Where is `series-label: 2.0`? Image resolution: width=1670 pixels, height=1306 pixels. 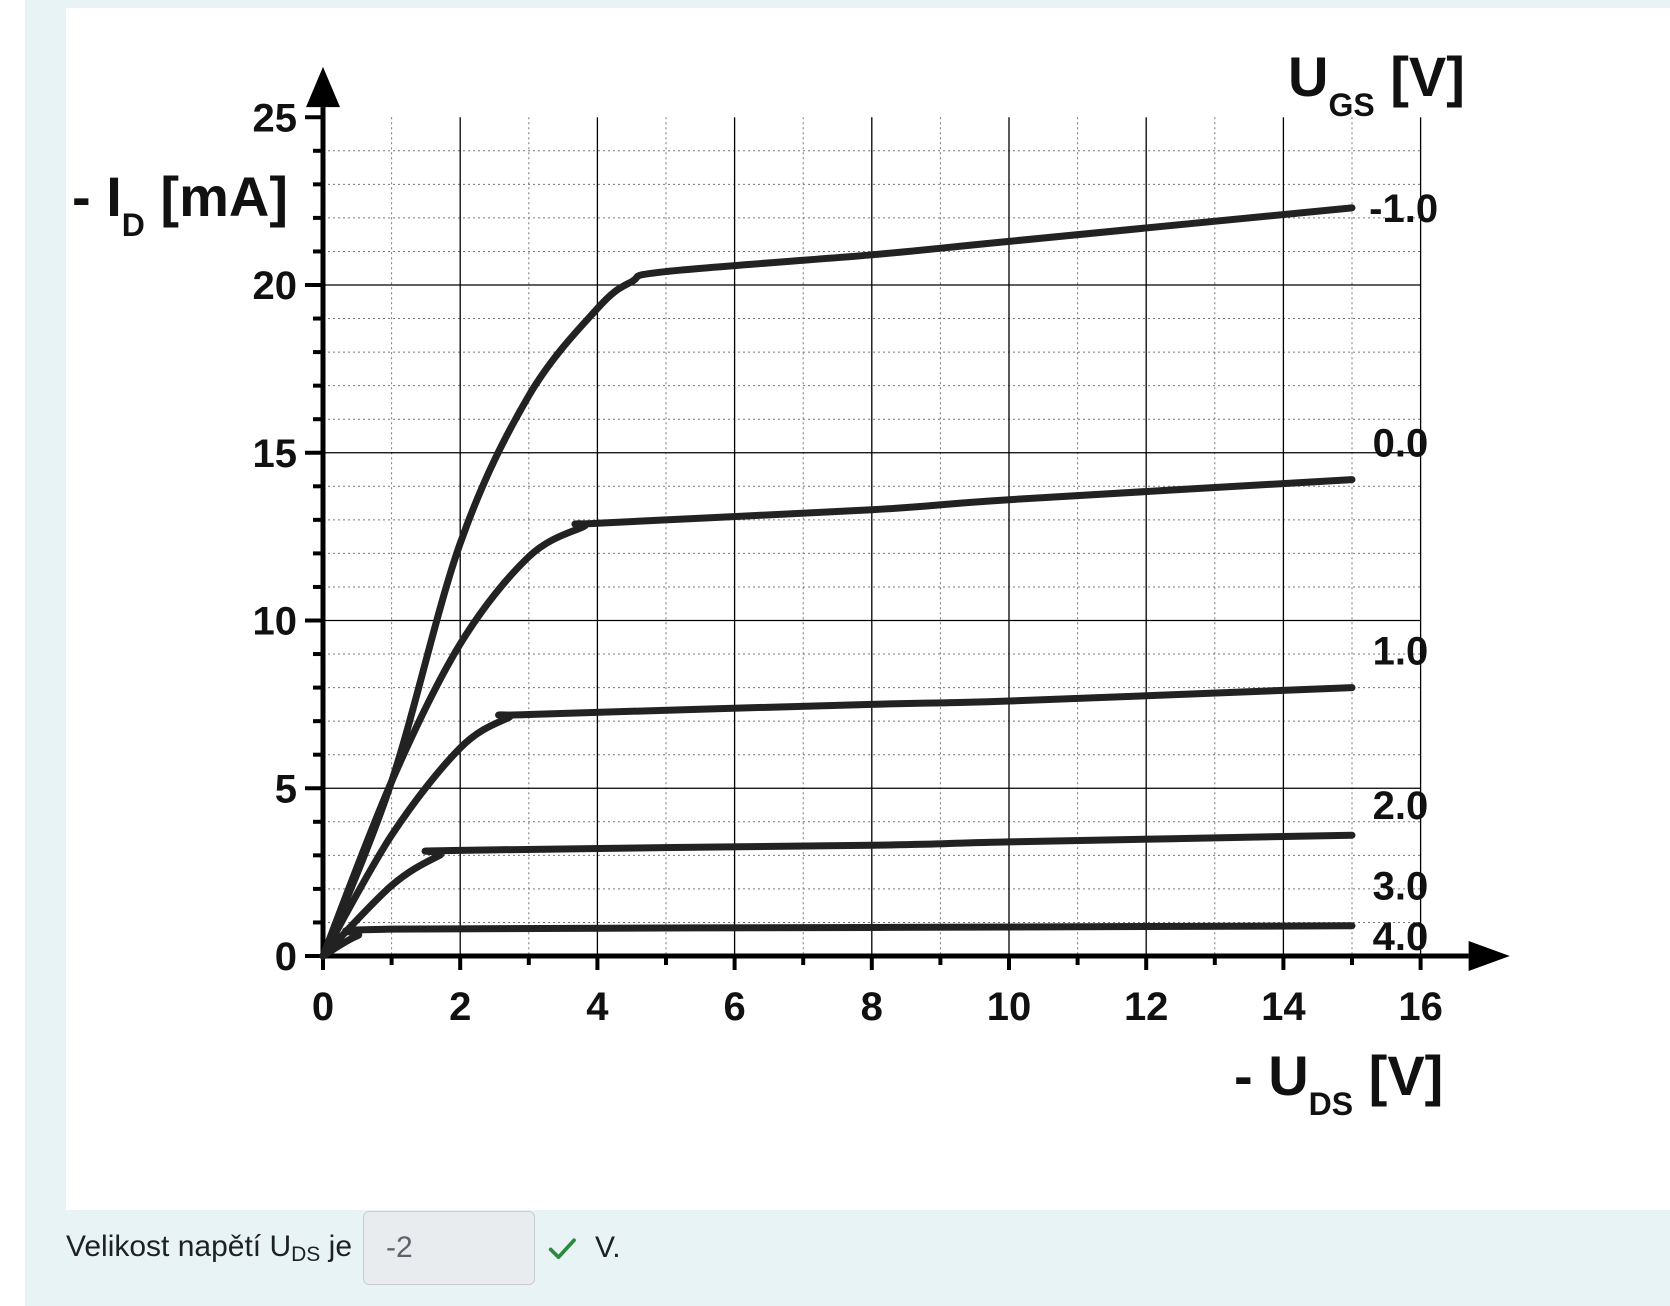 series-label: 2.0 is located at coordinates (1401, 806).